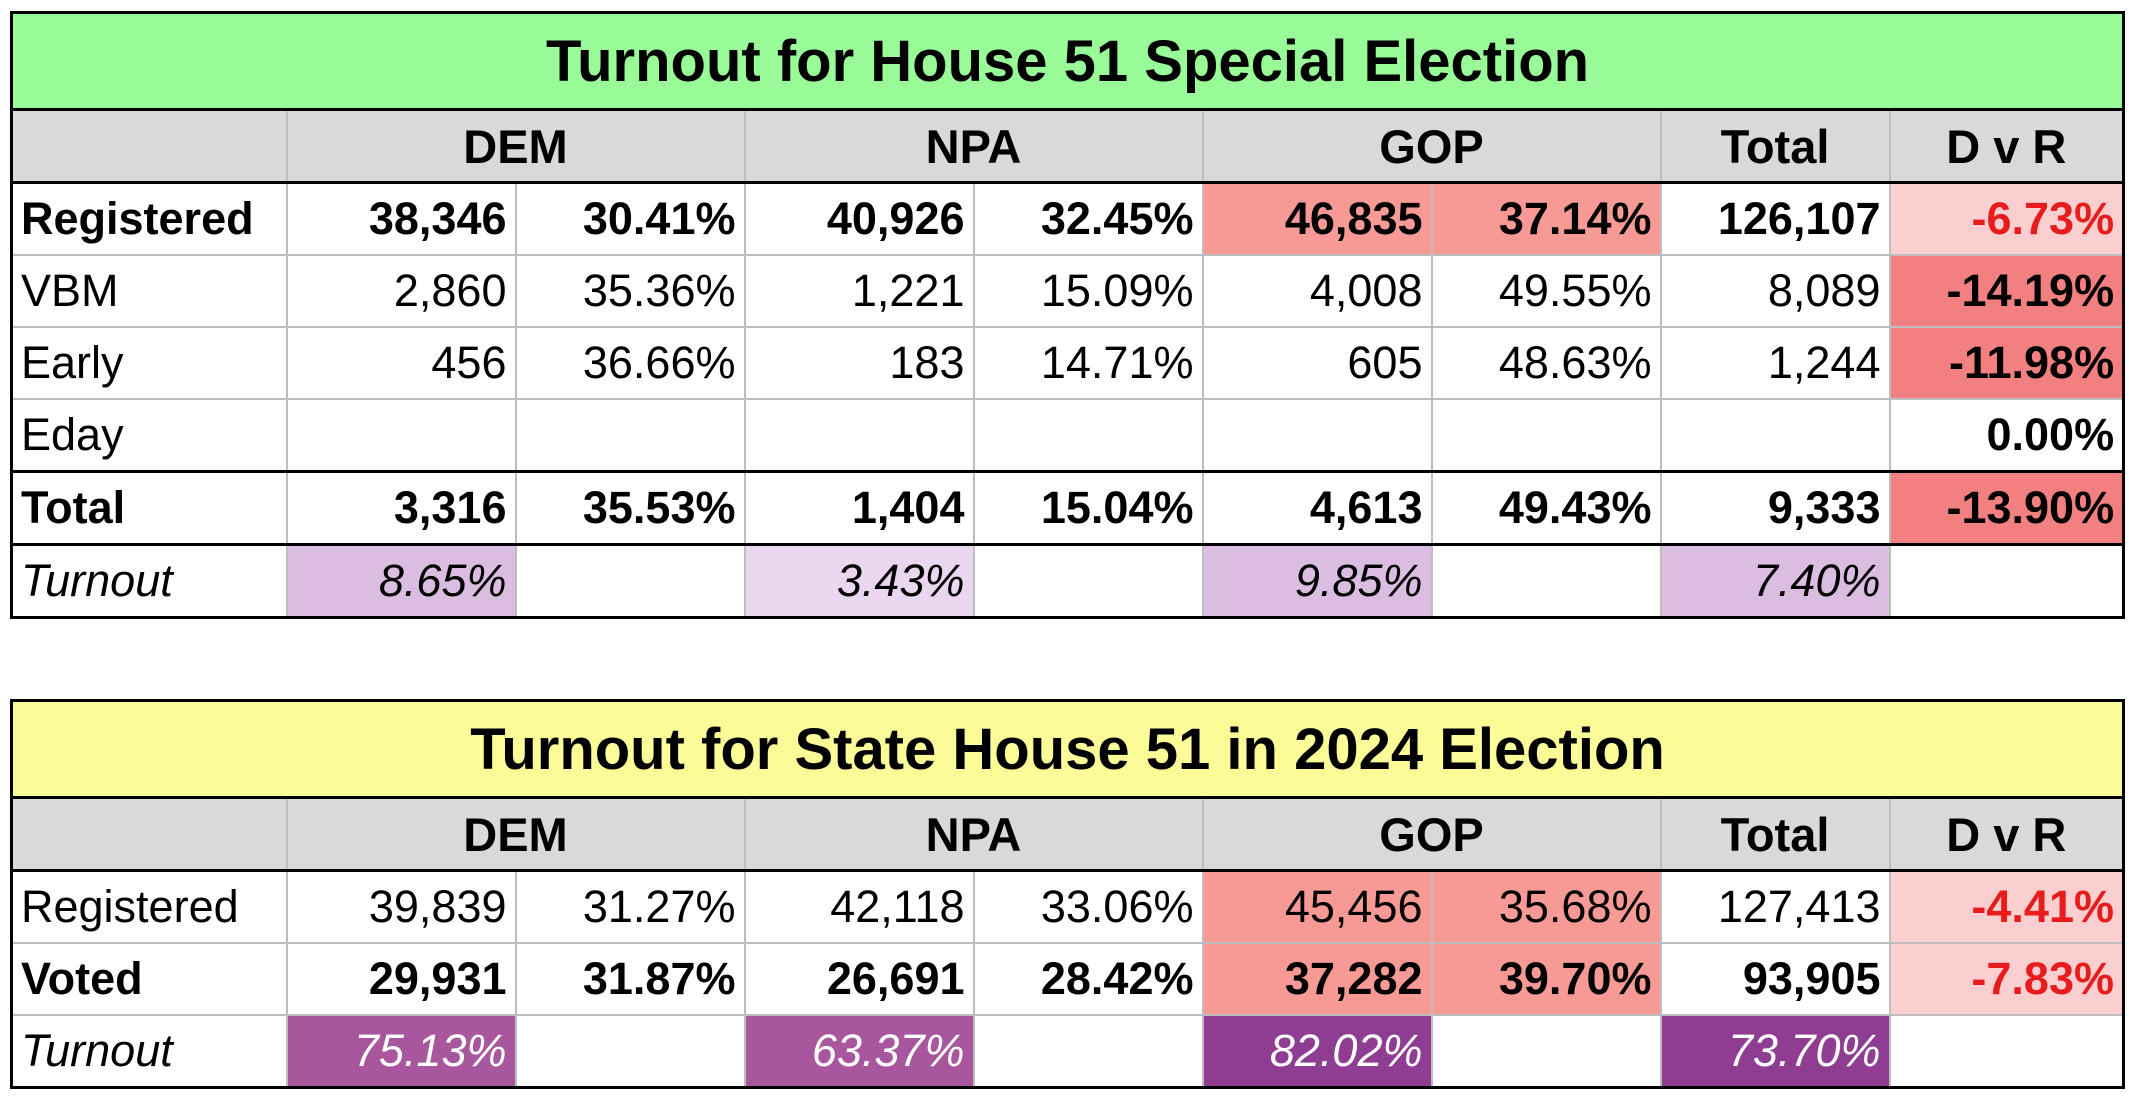  Describe the element at coordinates (2007, 218) in the screenshot. I see `dvr-value: -6.73%` at that location.